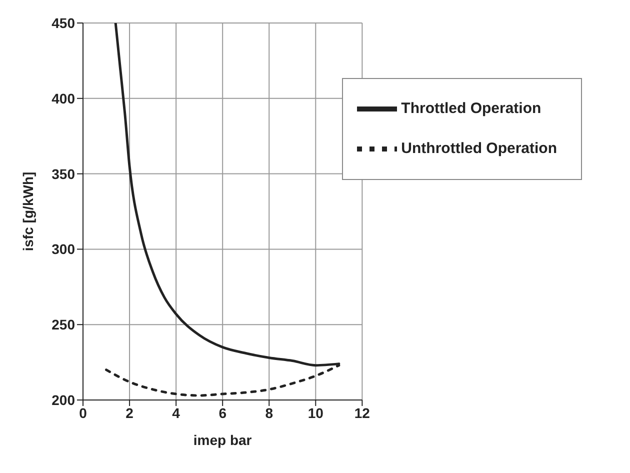 This screenshot has width=630, height=473. I want to click on x-tick-label: 8, so click(269, 412).